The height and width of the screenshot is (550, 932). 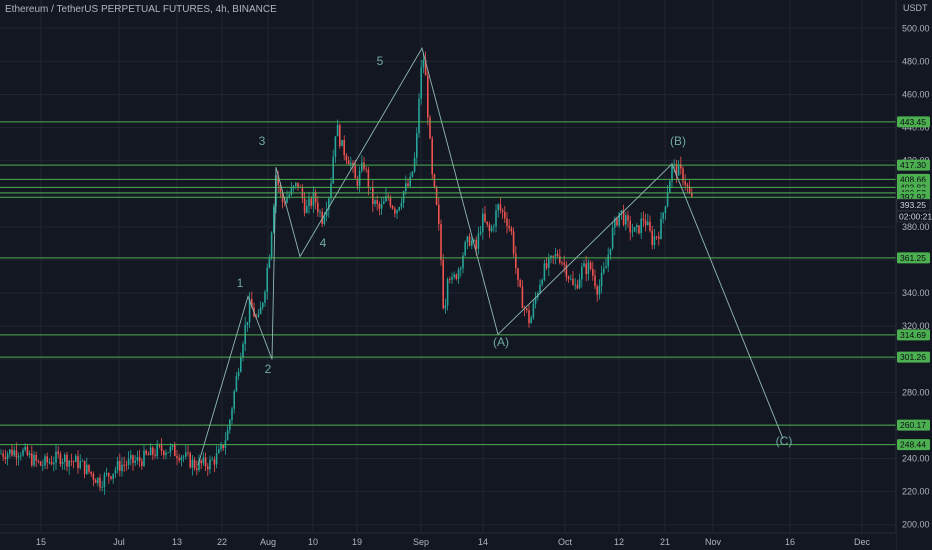 What do you see at coordinates (790, 542) in the screenshot?
I see `x-tick-label: 16` at bounding box center [790, 542].